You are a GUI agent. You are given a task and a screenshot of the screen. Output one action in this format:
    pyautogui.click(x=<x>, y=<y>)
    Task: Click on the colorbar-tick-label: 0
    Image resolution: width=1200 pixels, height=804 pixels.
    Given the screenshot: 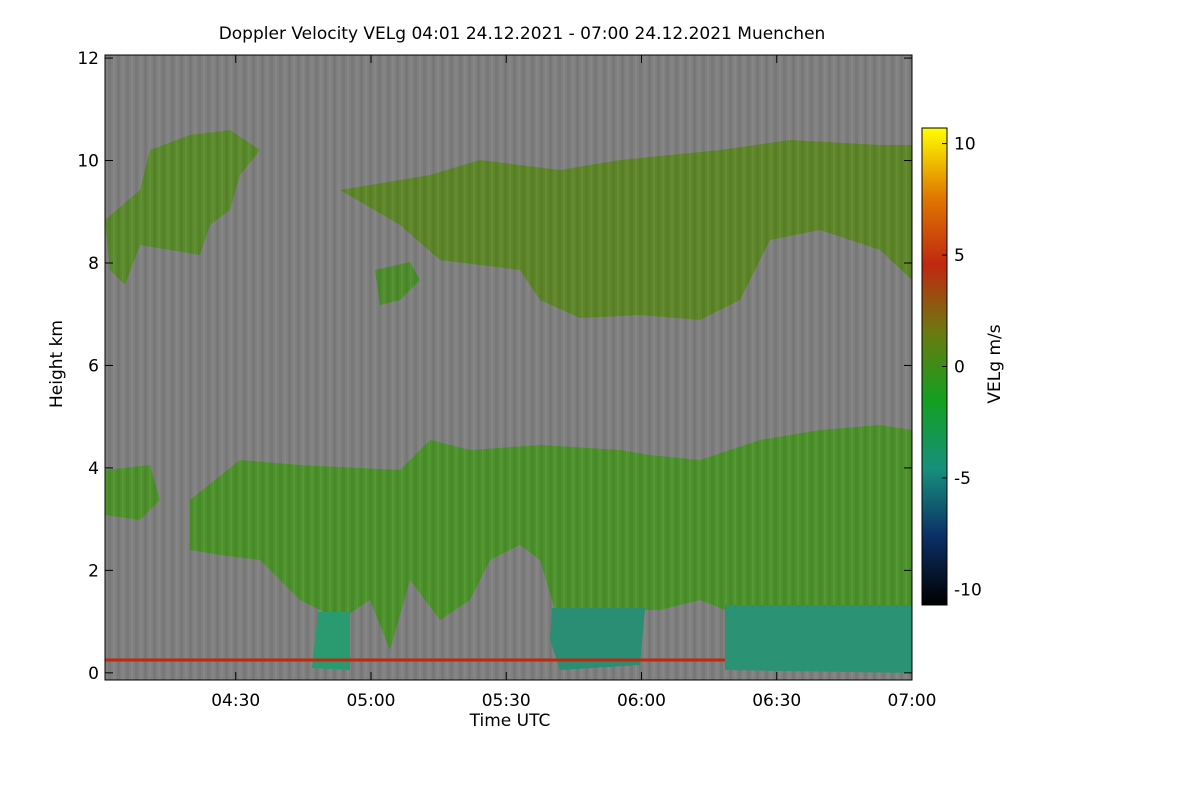 What is the action you would take?
    pyautogui.click(x=959, y=368)
    